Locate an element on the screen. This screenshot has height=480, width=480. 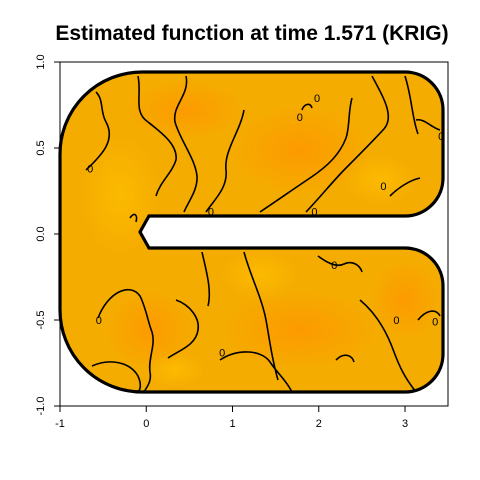
y-tick-label: -1.0 is located at coordinates (41, 406).